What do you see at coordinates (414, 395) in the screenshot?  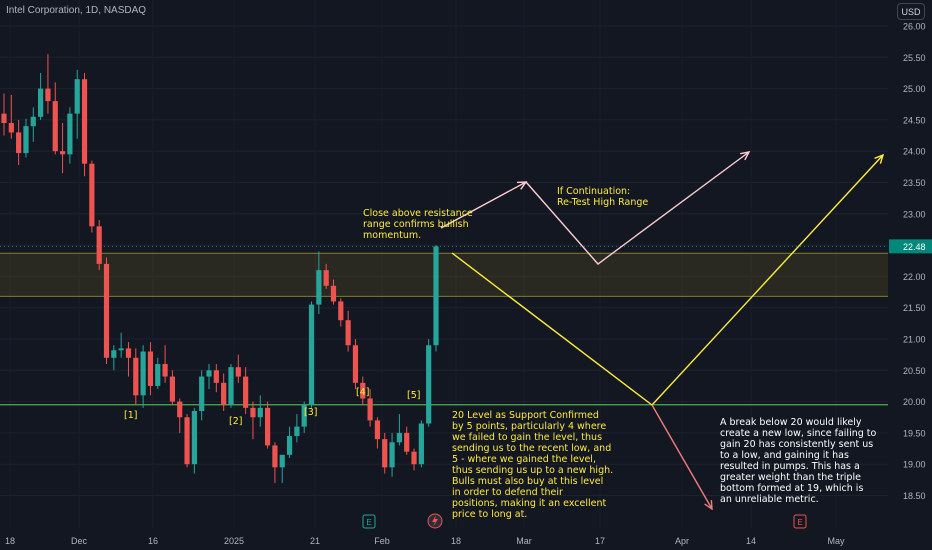 I see `label-point-5: [5]` at bounding box center [414, 395].